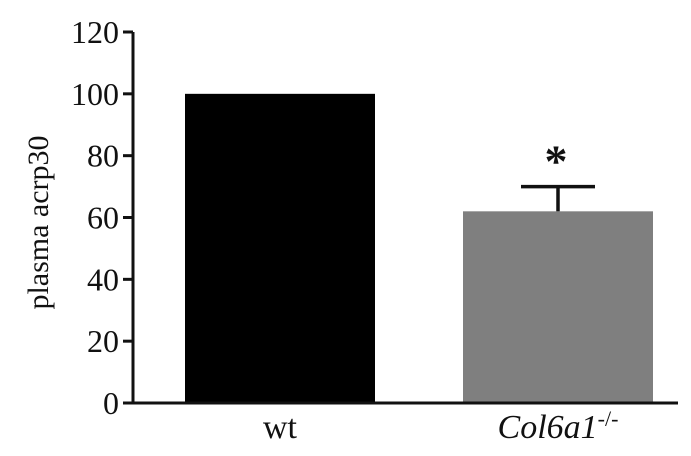 Image resolution: width=691 pixels, height=456 pixels. Describe the element at coordinates (95, 32) in the screenshot. I see `y-tick-label: 120` at that location.